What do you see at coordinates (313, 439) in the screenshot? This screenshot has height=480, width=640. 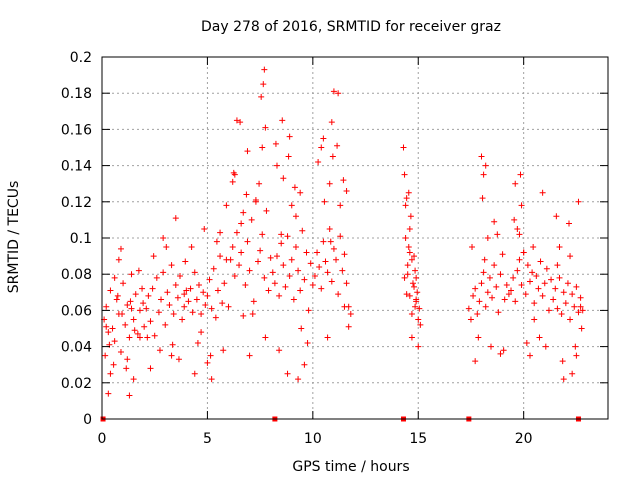 I see `x-tick-label: 10` at bounding box center [313, 439].